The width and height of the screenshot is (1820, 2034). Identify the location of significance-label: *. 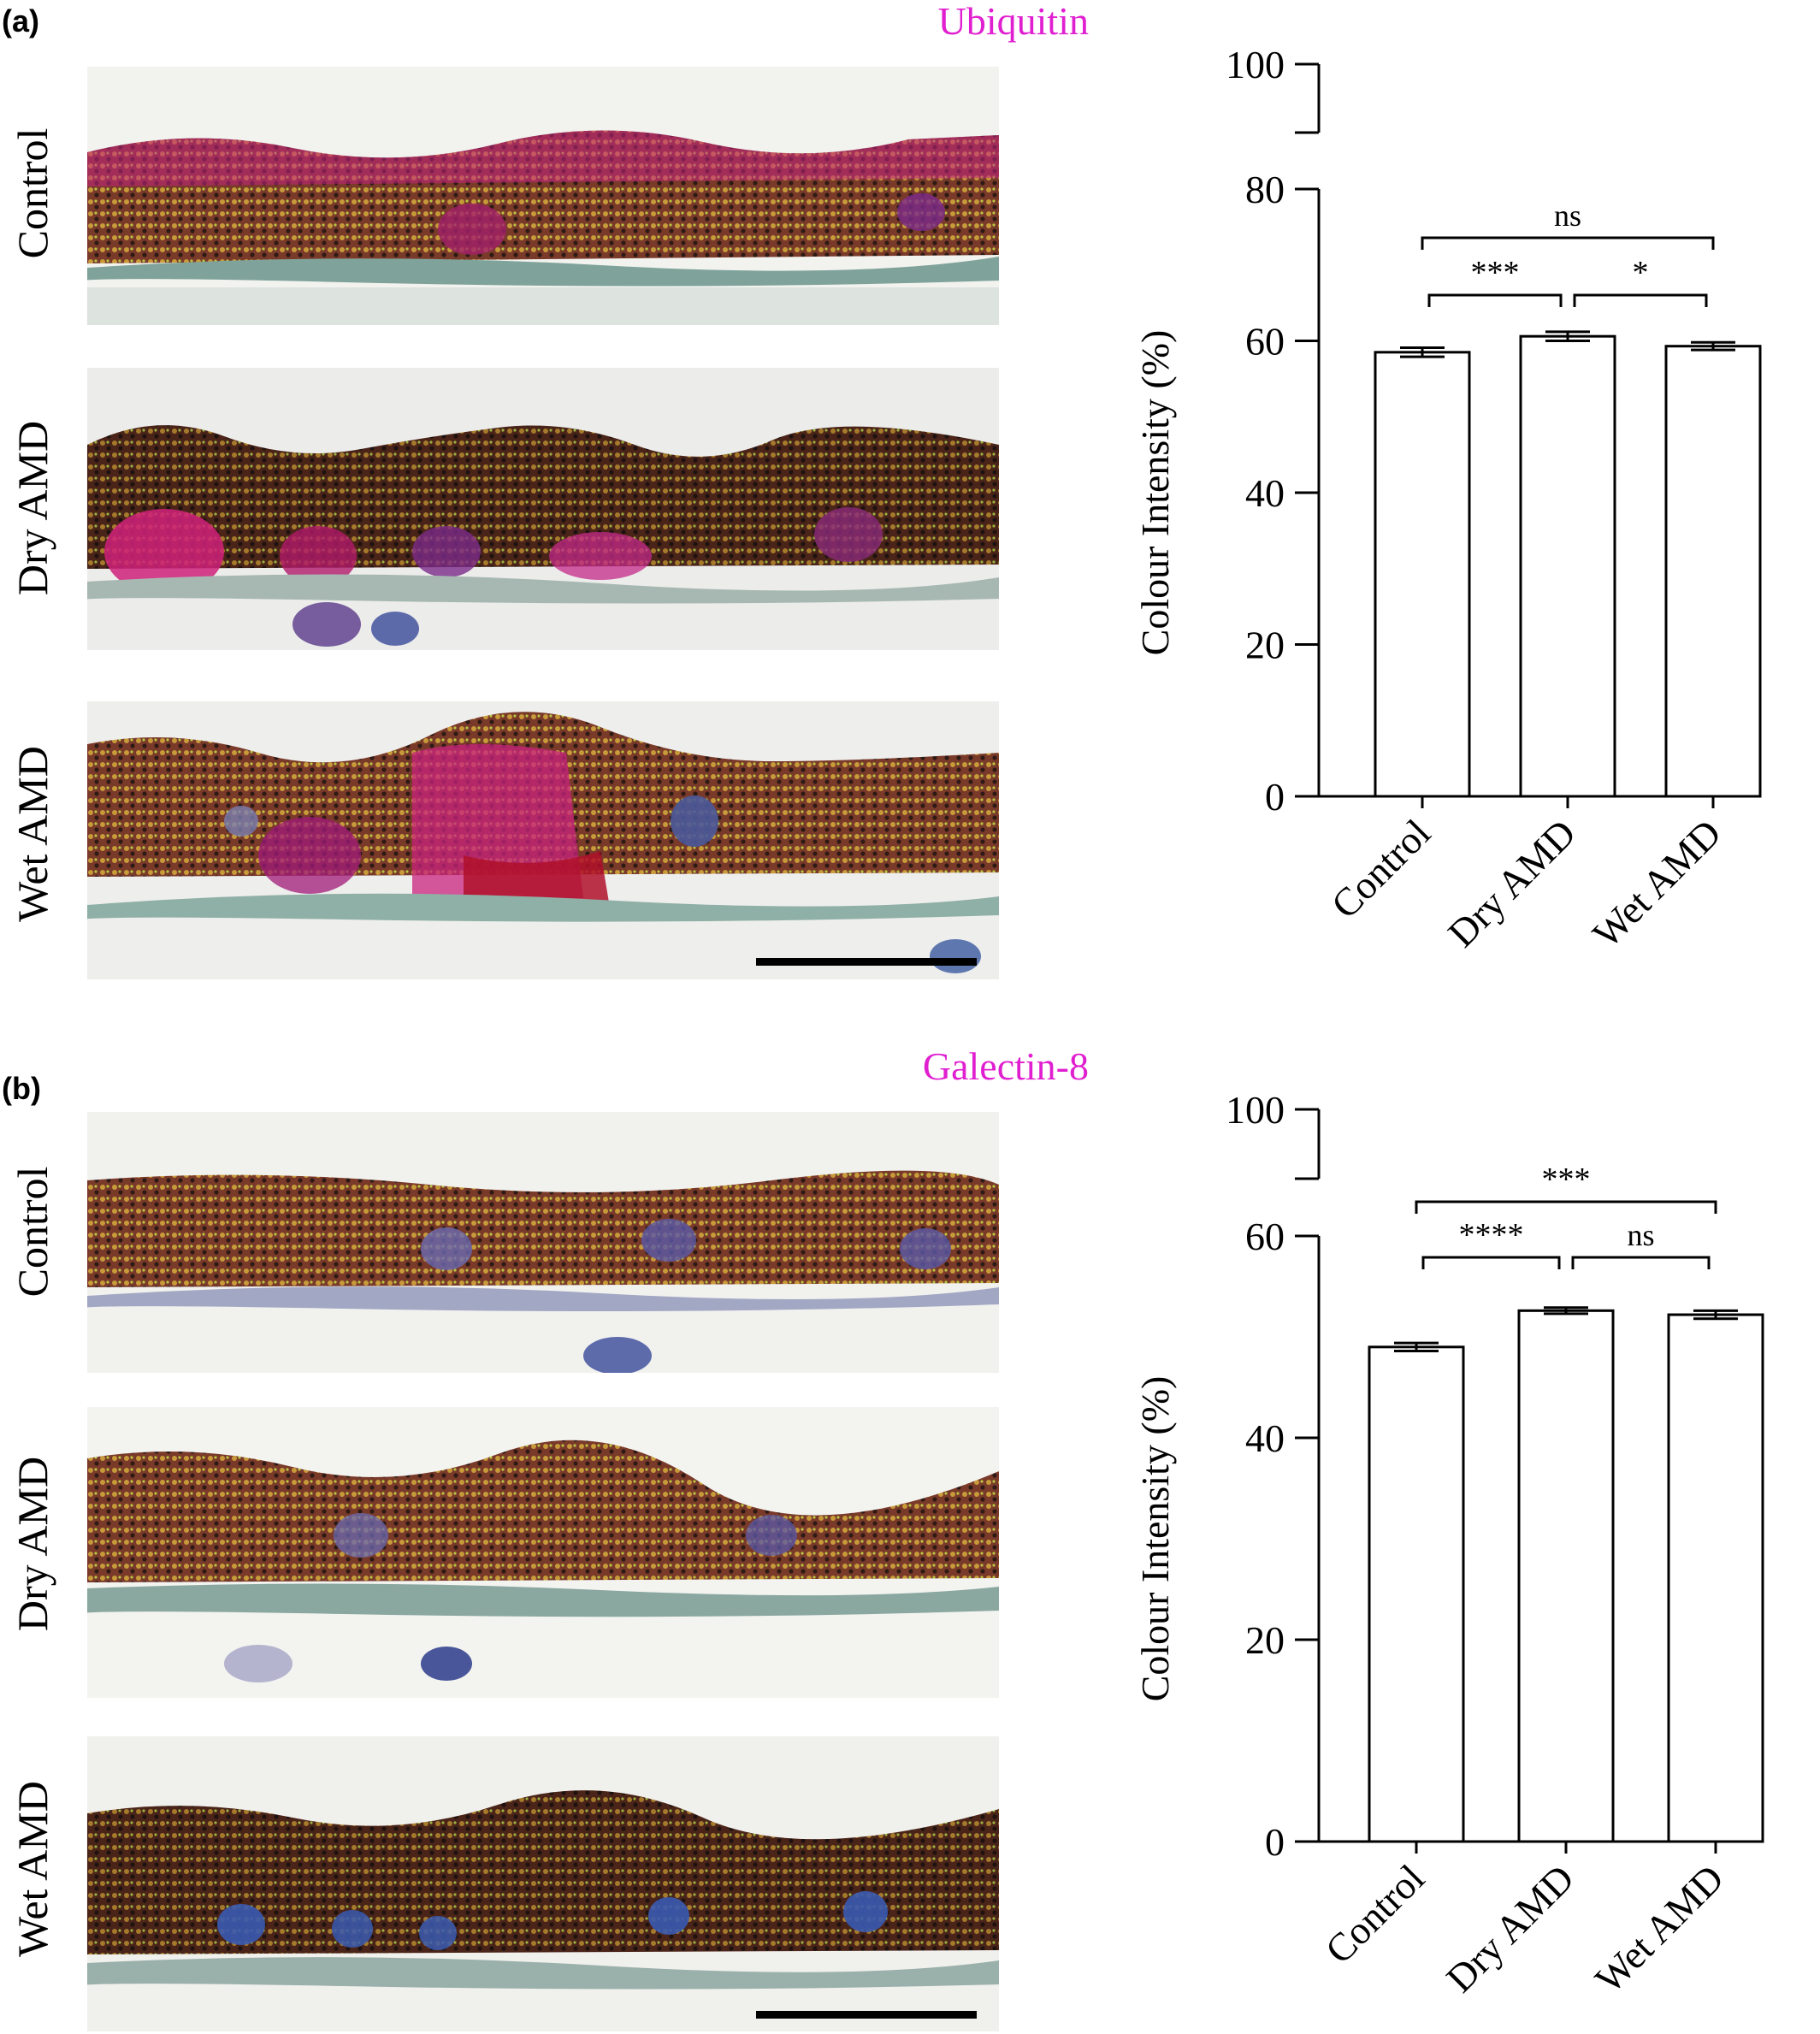
(1641, 273).